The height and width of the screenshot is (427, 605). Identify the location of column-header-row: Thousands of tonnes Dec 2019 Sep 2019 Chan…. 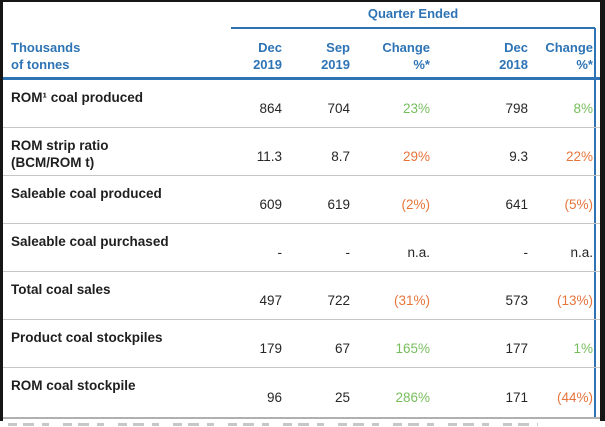
(301, 53).